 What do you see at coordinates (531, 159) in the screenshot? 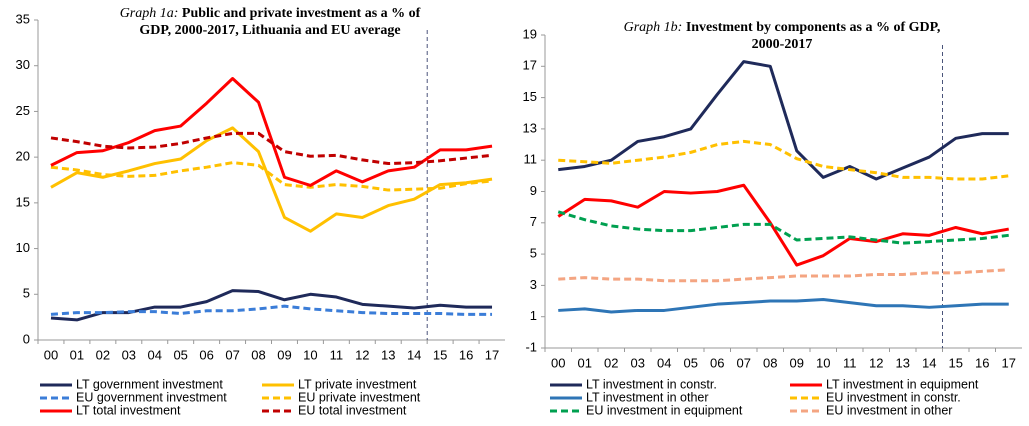
I see `y-tick-label: 11` at bounding box center [531, 159].